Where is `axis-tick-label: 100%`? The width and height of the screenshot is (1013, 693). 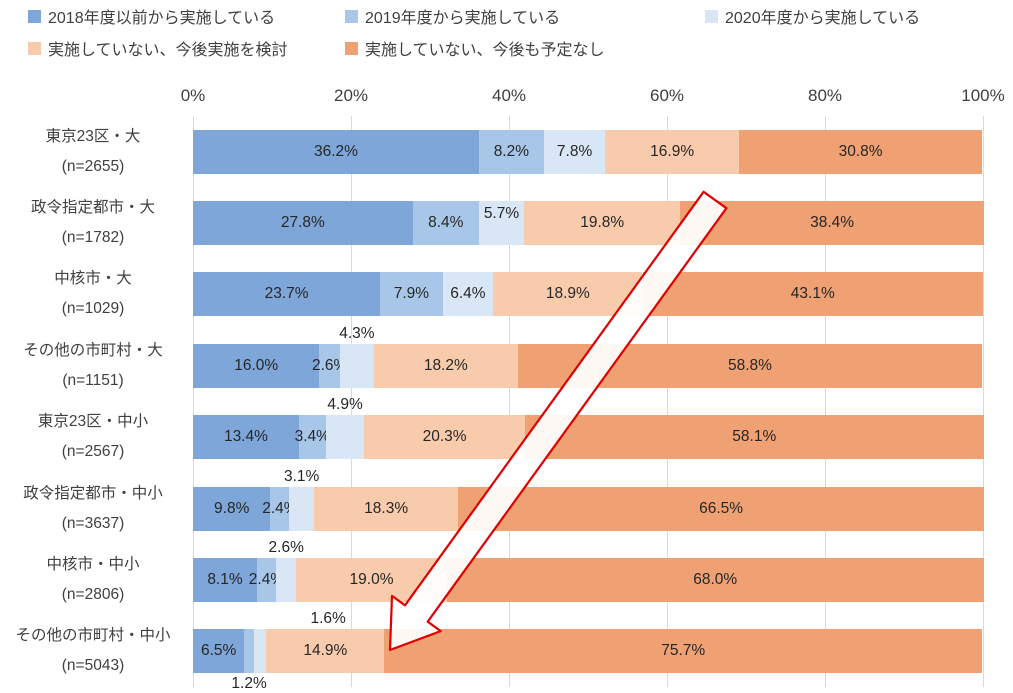 axis-tick-label: 100% is located at coordinates (983, 95).